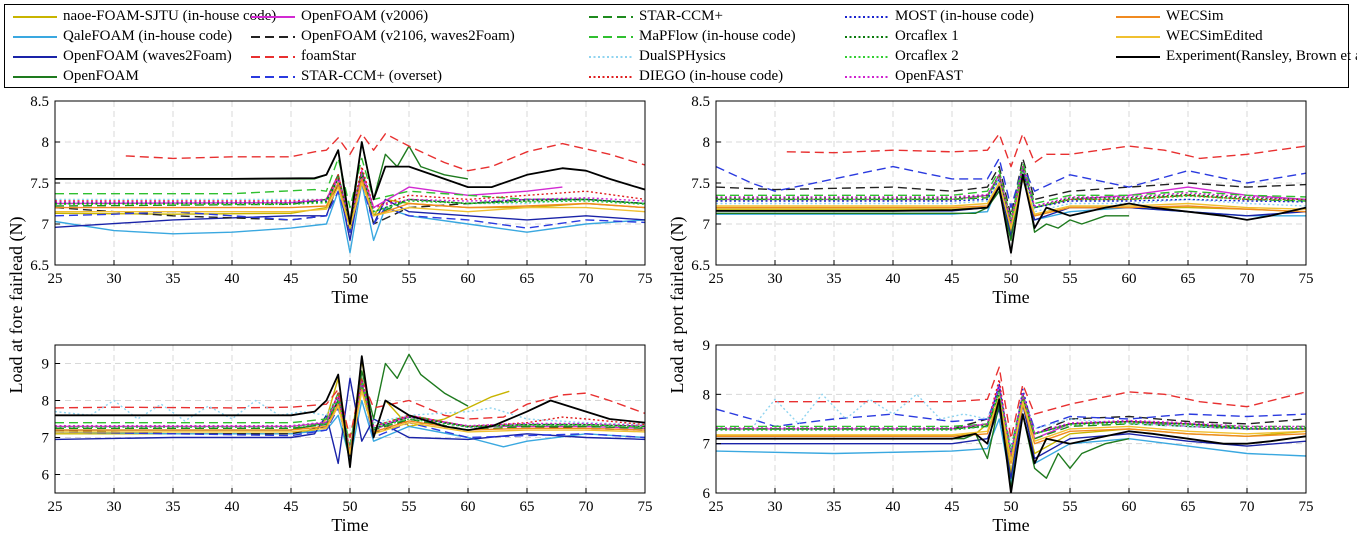  Describe the element at coordinates (717, 36) in the screenshot. I see `legend-label: MaPFlow (in-house code)` at that location.